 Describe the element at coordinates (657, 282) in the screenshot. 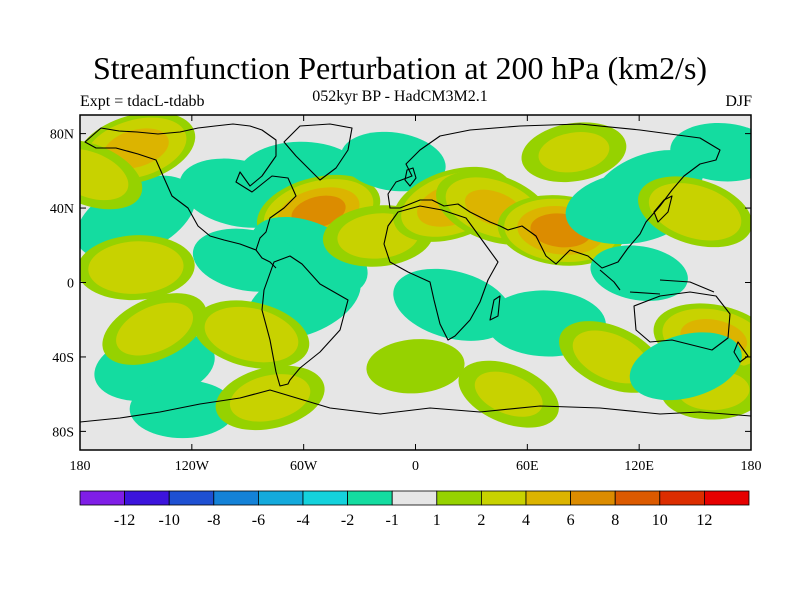

I see `coastline-indonesia` at that location.